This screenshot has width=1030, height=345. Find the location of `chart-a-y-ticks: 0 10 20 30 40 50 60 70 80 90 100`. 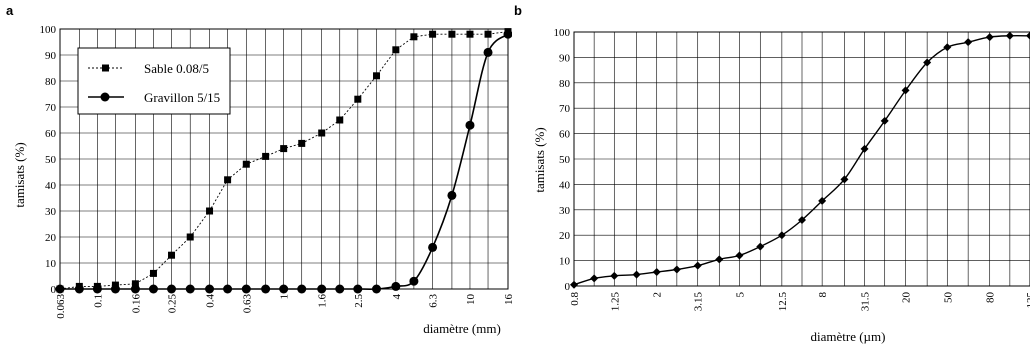

chart-a-y-ticks: 0 10 20 30 40 50 60 70 80 90 100 is located at coordinates (48, 160).